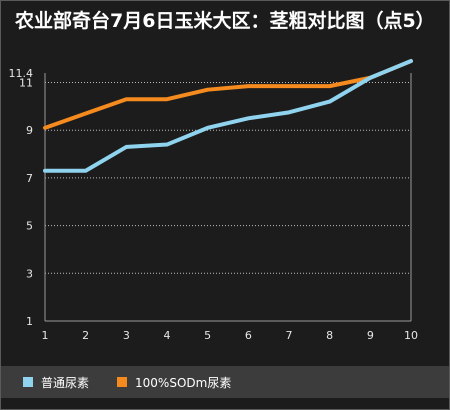 This screenshot has width=450, height=410. What do you see at coordinates (126, 335) in the screenshot?
I see `x-tick-label: 3` at bounding box center [126, 335].